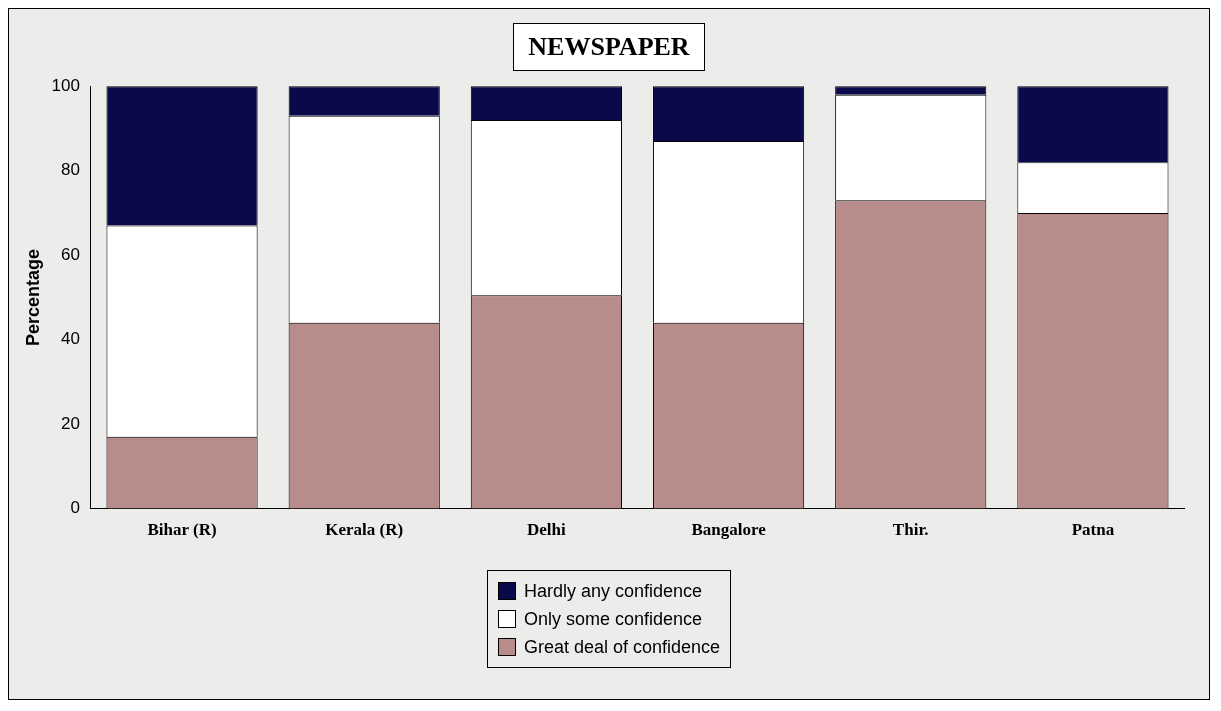  Describe the element at coordinates (910, 530) in the screenshot. I see `x-tick-label: Thir.` at that location.